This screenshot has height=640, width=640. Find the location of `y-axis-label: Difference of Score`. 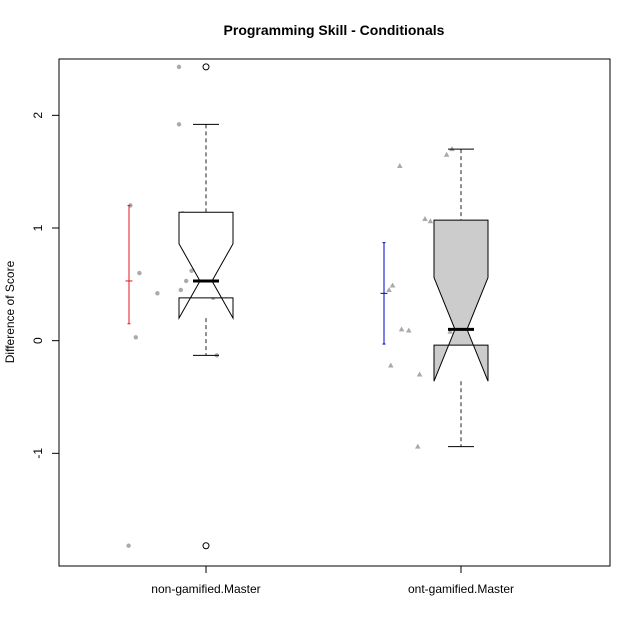

y-axis-label: Difference of Score is located at coordinates (10, 311).